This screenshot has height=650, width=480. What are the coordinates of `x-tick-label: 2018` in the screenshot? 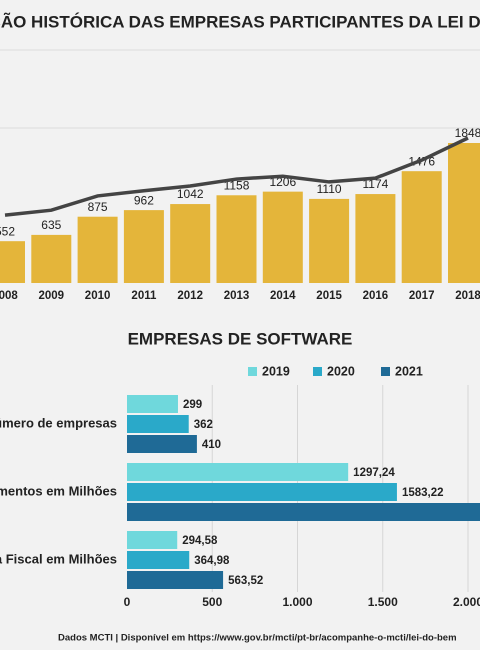 It's located at (467, 296).